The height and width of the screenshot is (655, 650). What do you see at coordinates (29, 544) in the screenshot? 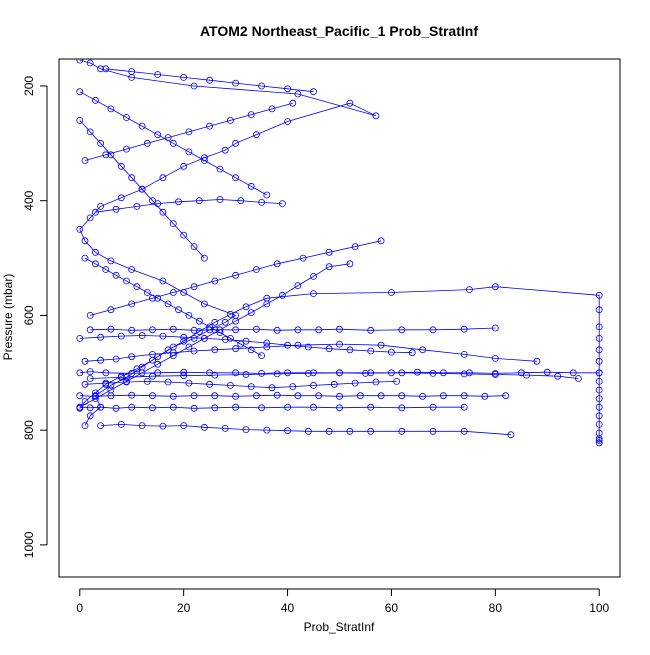
I see `y-tick-label: 1000` at bounding box center [29, 544].